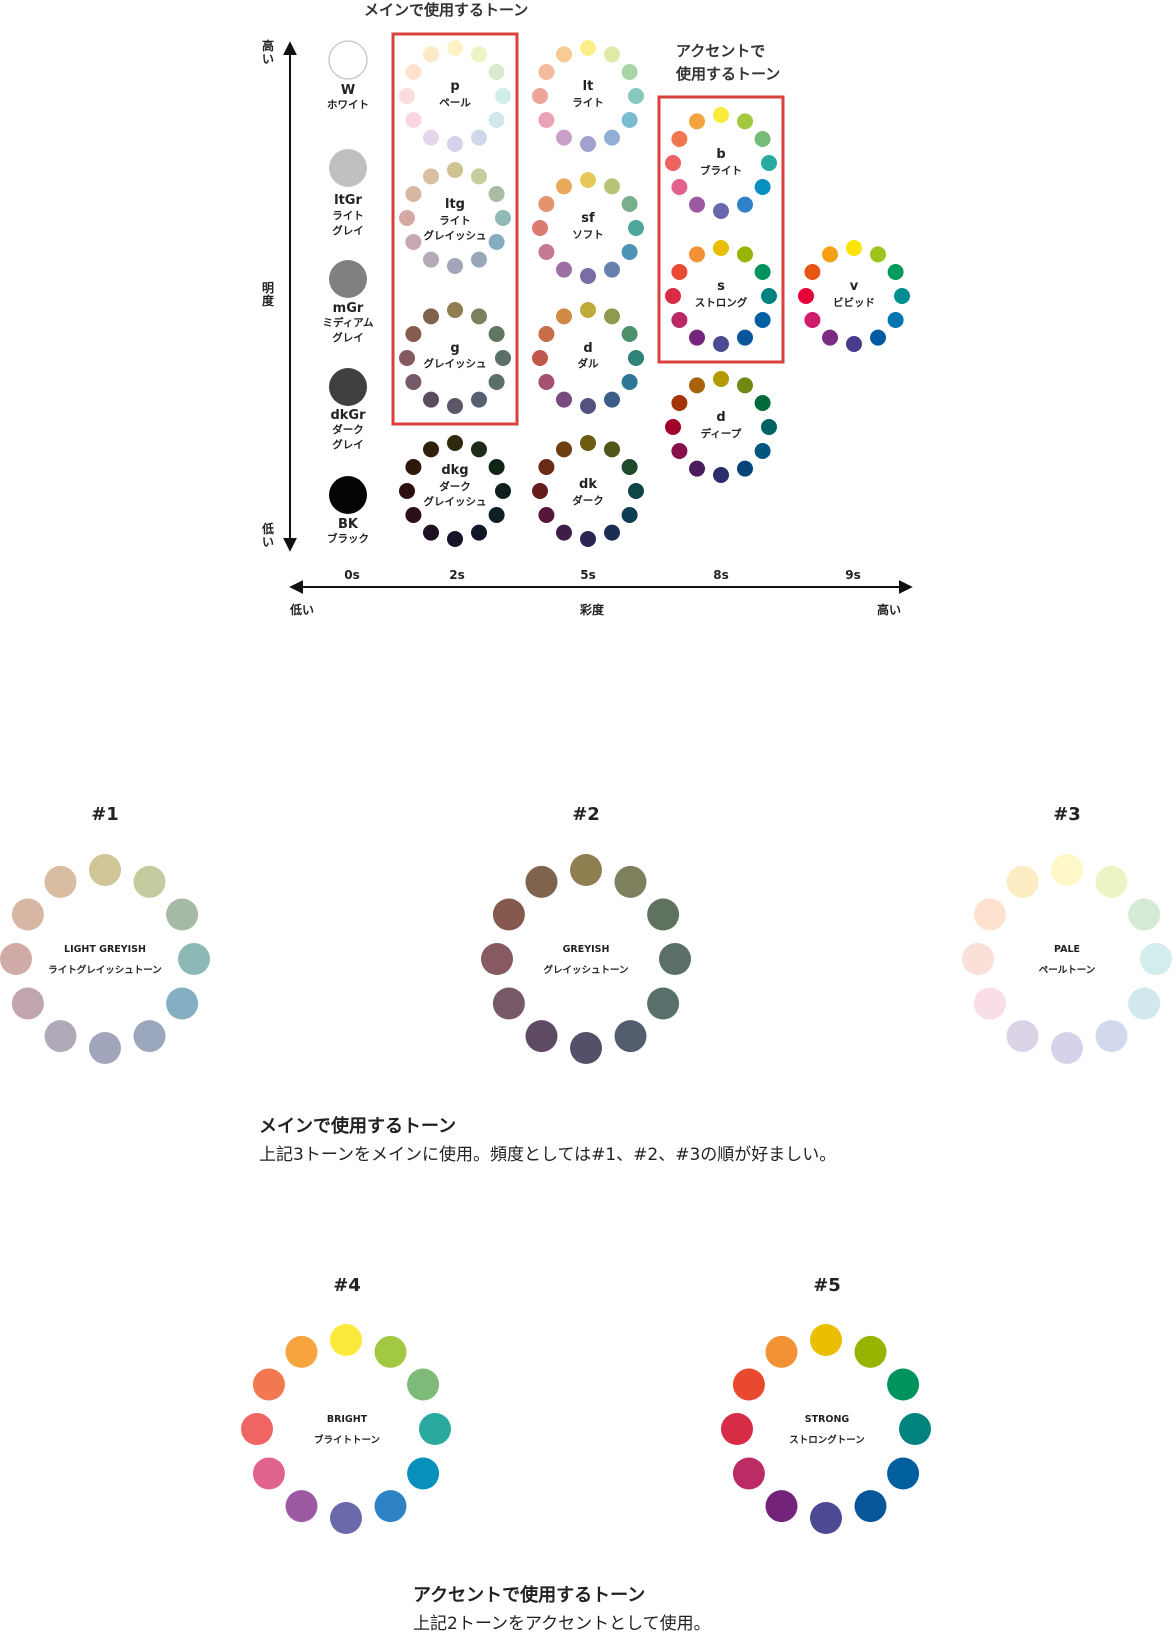  Describe the element at coordinates (348, 495) in the screenshot. I see `achro-swatch-bk` at that location.